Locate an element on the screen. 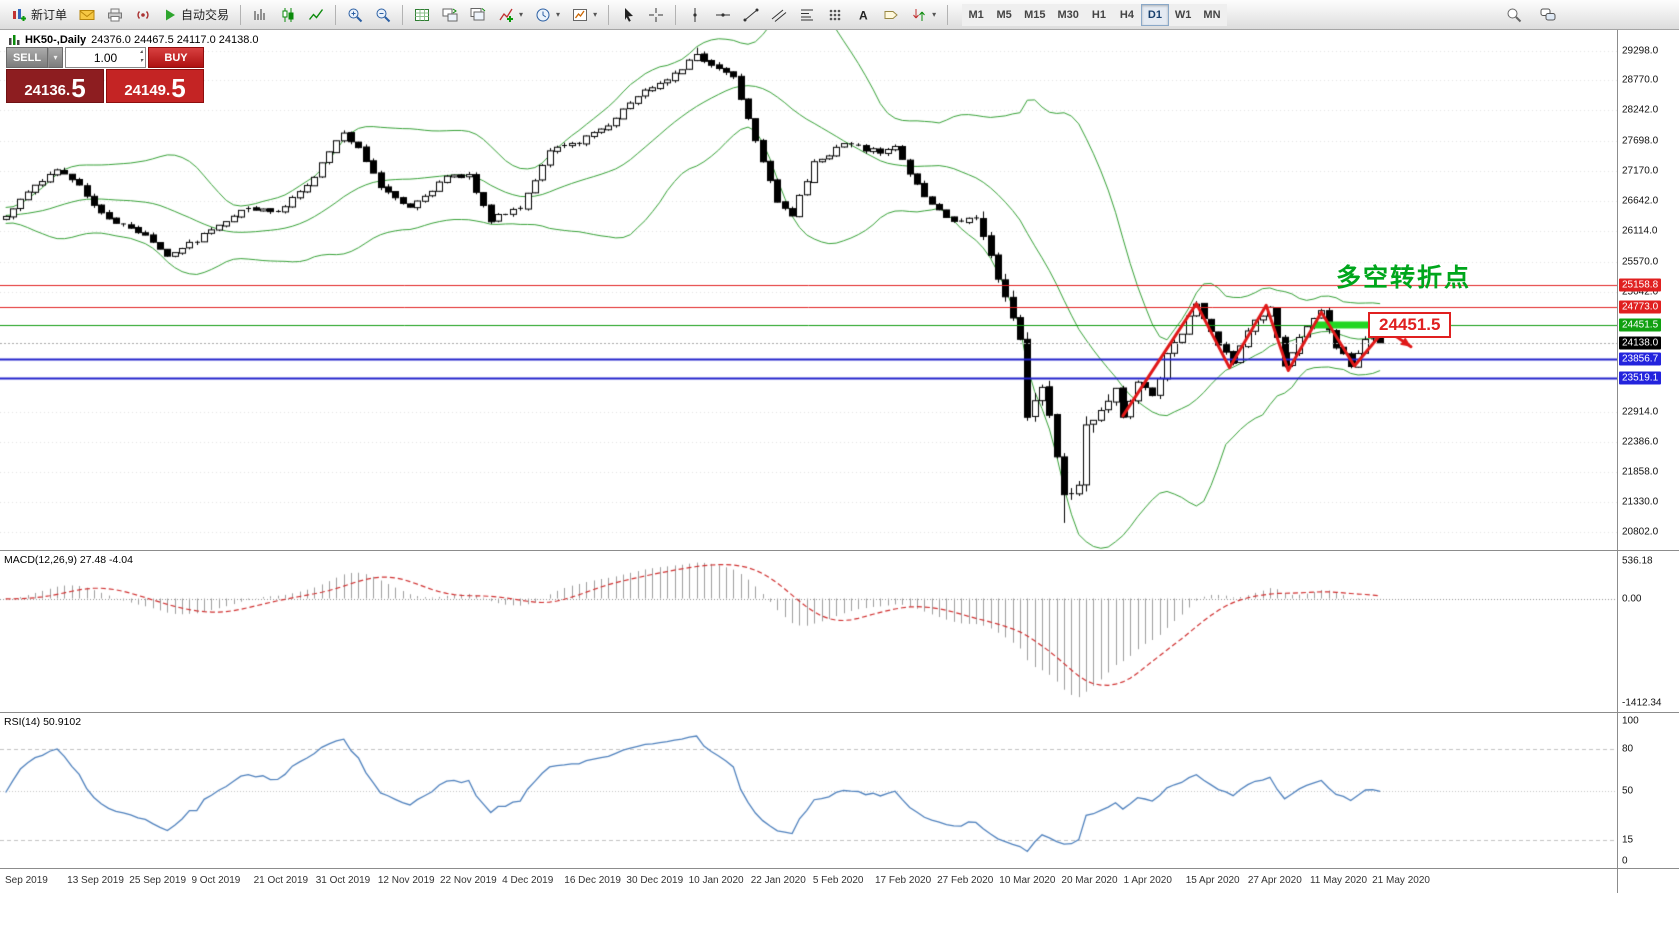  buy-button: BUY is located at coordinates (176, 57).